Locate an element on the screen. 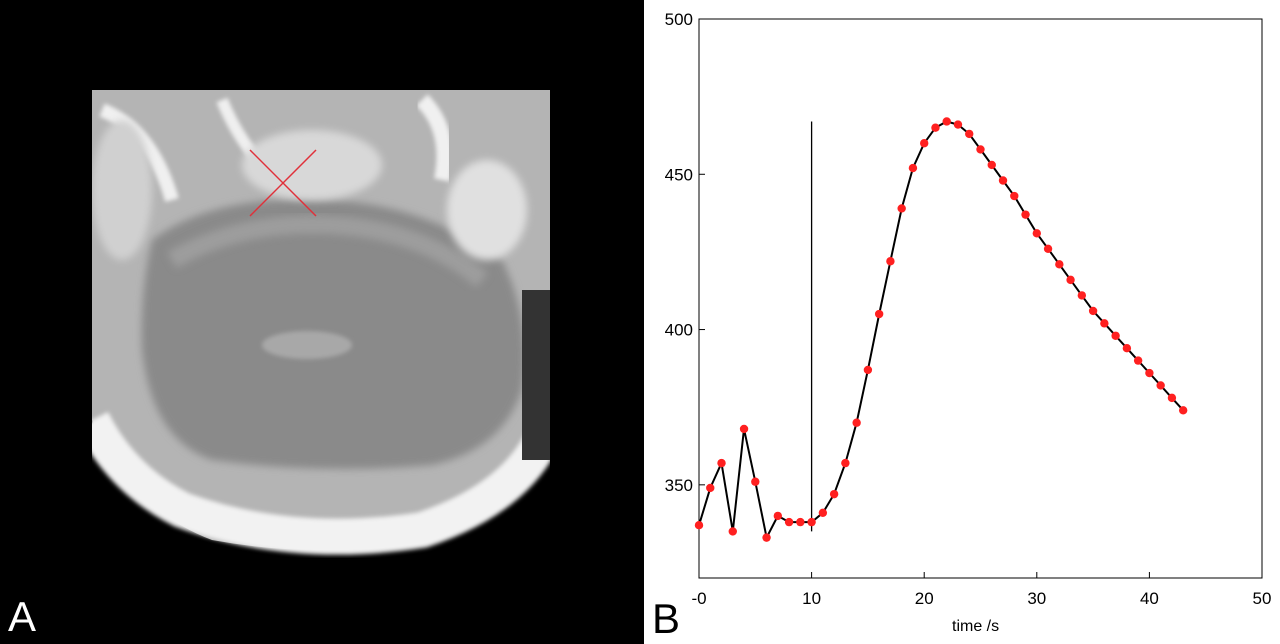 This screenshot has width=1280, height=644. y-tick-label: 450 is located at coordinates (679, 174).